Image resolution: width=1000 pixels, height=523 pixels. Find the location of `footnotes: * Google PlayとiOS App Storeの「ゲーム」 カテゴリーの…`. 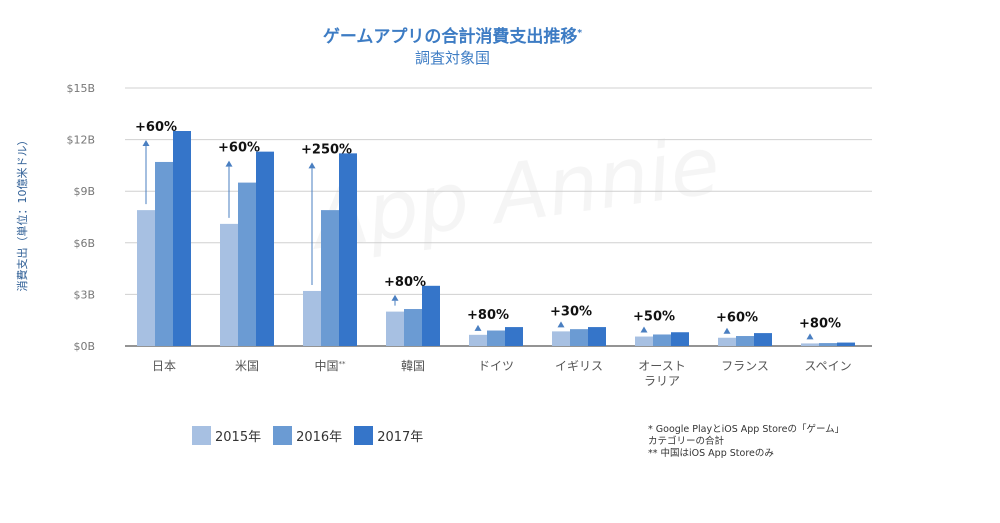

footnotes: * Google PlayとiOS App Storeの「ゲーム」 カテゴリーの… is located at coordinates (746, 442).